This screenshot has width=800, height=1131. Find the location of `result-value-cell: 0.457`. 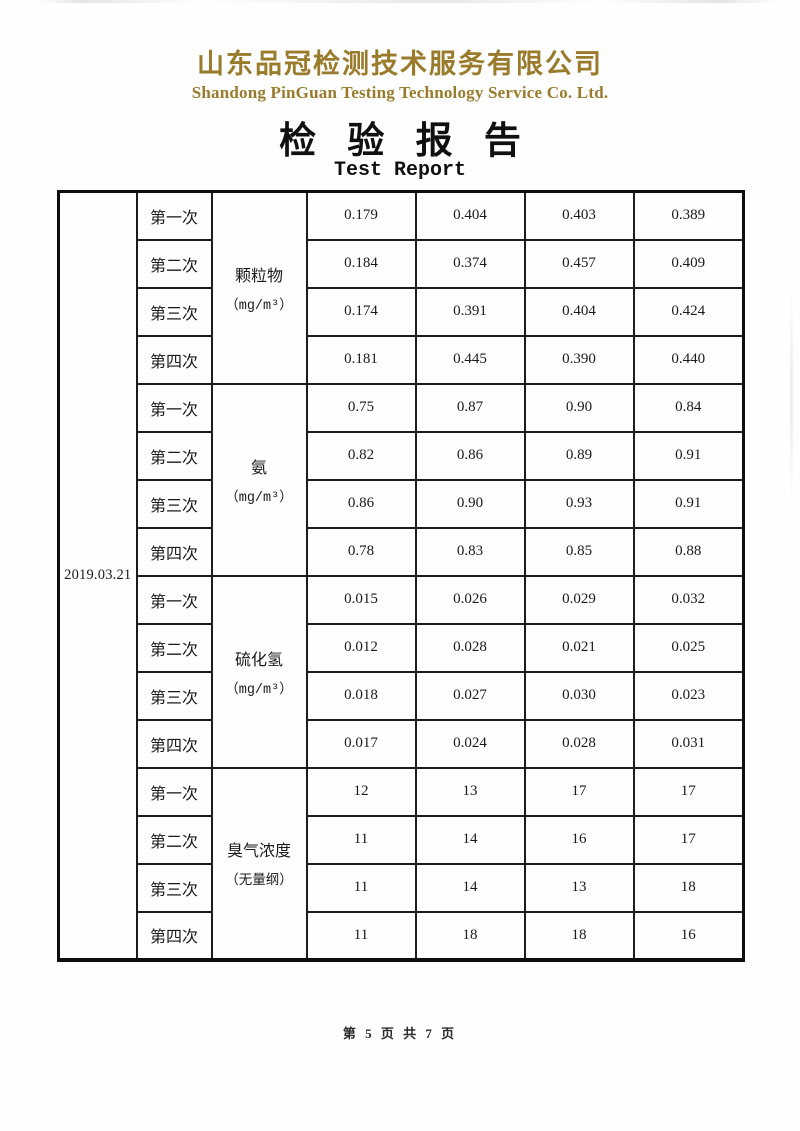

result-value-cell: 0.457 is located at coordinates (579, 263).